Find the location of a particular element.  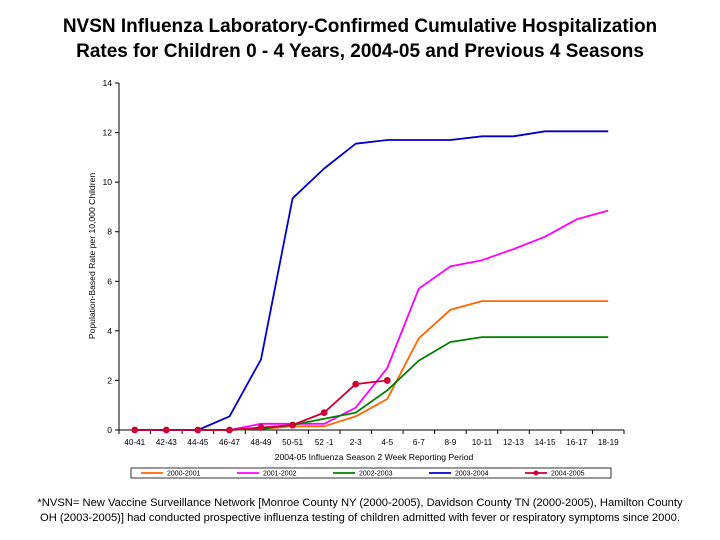

x-tick-label: 6-7 is located at coordinates (419, 442).